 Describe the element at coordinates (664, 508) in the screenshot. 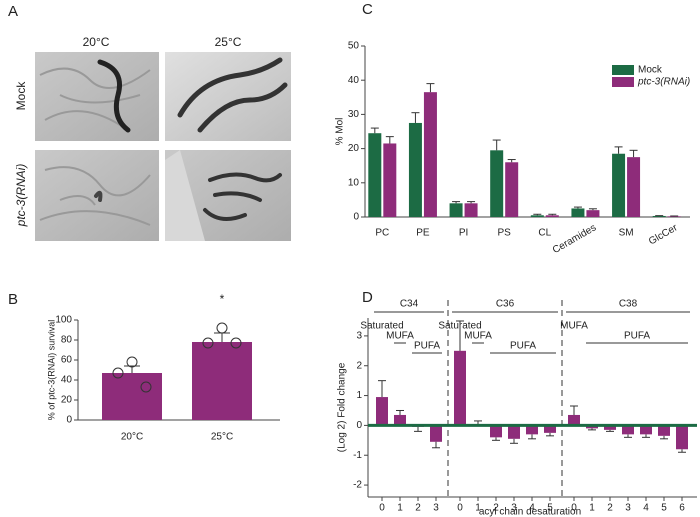

I see `x-tick-label: 5` at that location.